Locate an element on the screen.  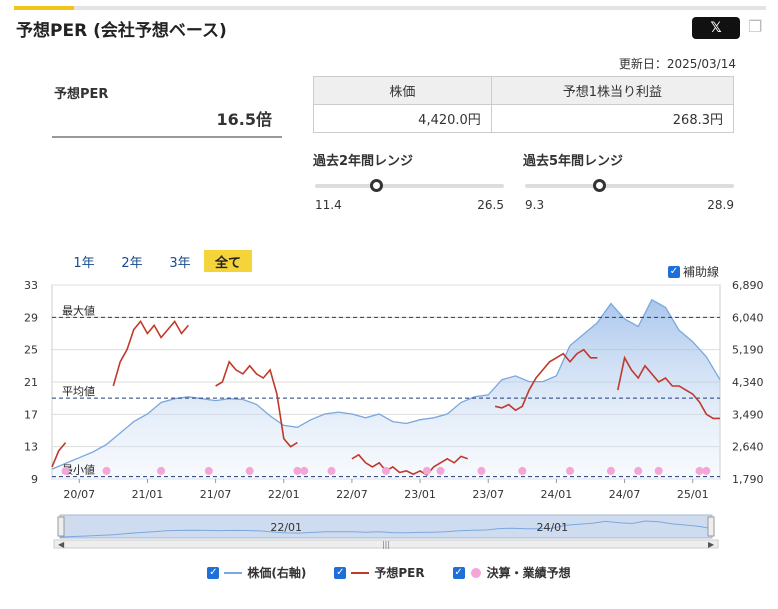
period-tab-all: 全て is located at coordinates (228, 261).